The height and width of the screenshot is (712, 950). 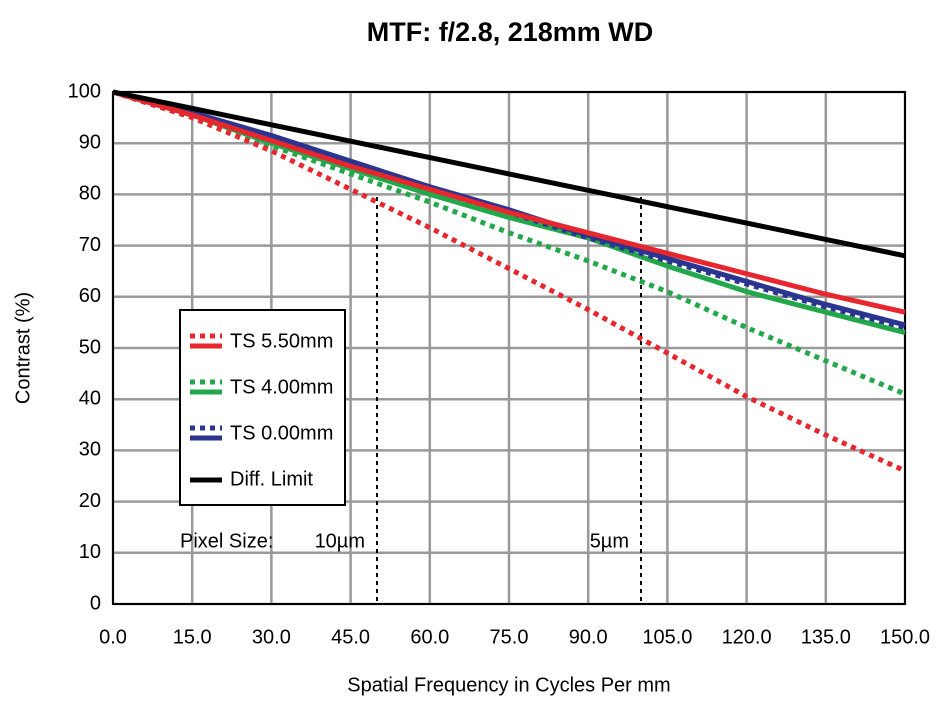 I want to click on x-tick-label: 75.0, so click(x=509, y=637).